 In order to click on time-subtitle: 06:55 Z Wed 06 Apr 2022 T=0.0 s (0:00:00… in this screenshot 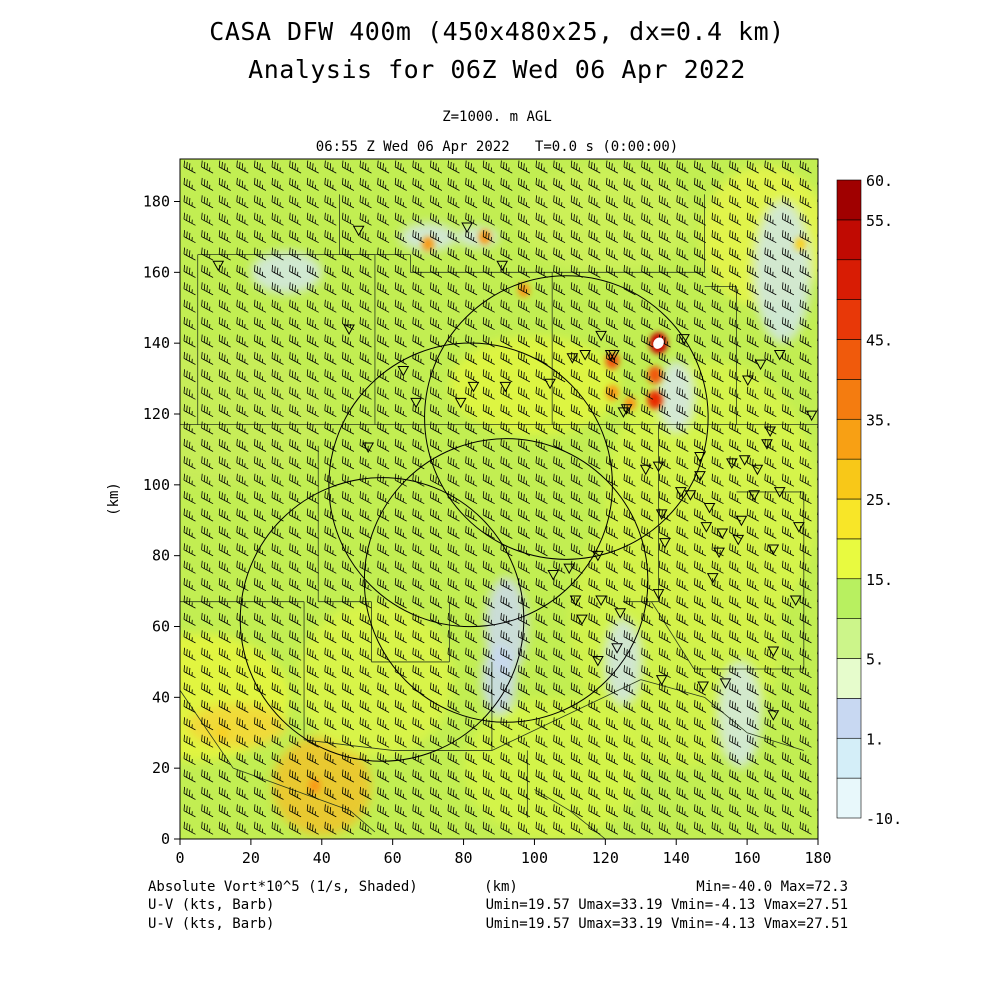, I will do `click(497, 147)`.